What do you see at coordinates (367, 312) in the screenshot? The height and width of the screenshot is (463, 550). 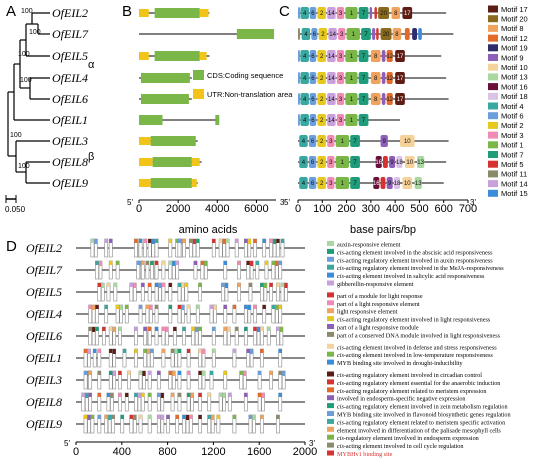 I see `cis-legend-label: light responsive element` at bounding box center [367, 312].